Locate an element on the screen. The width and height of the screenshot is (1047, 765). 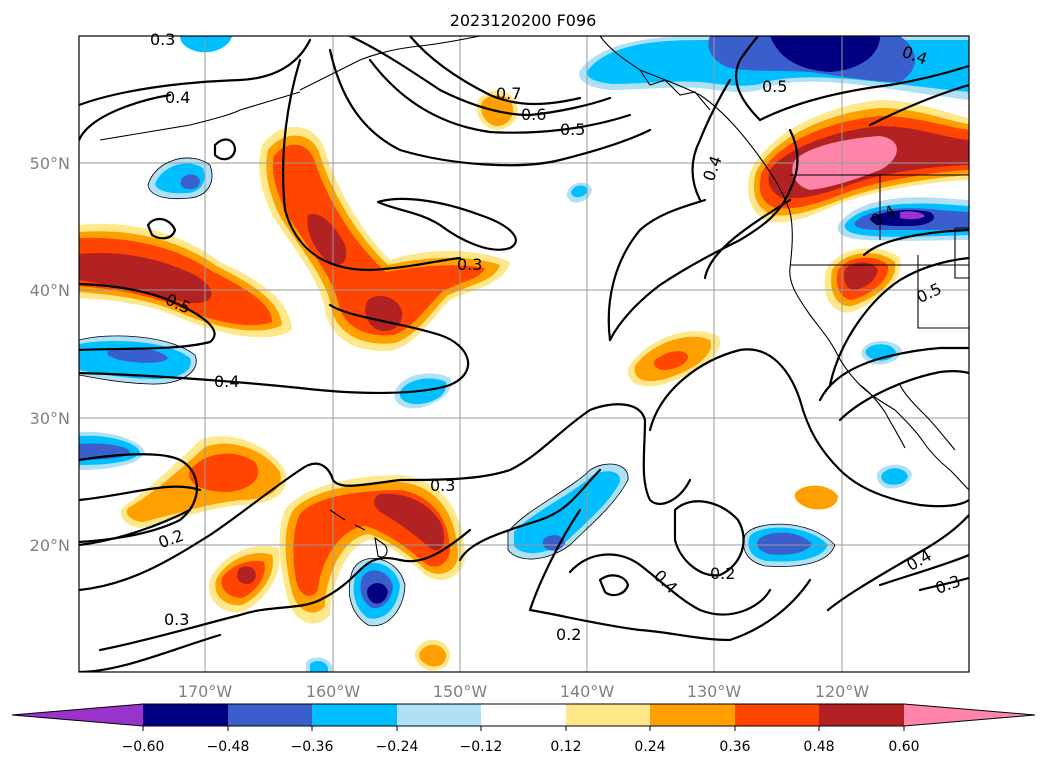
lat-label: 50°N is located at coordinates (50, 163).